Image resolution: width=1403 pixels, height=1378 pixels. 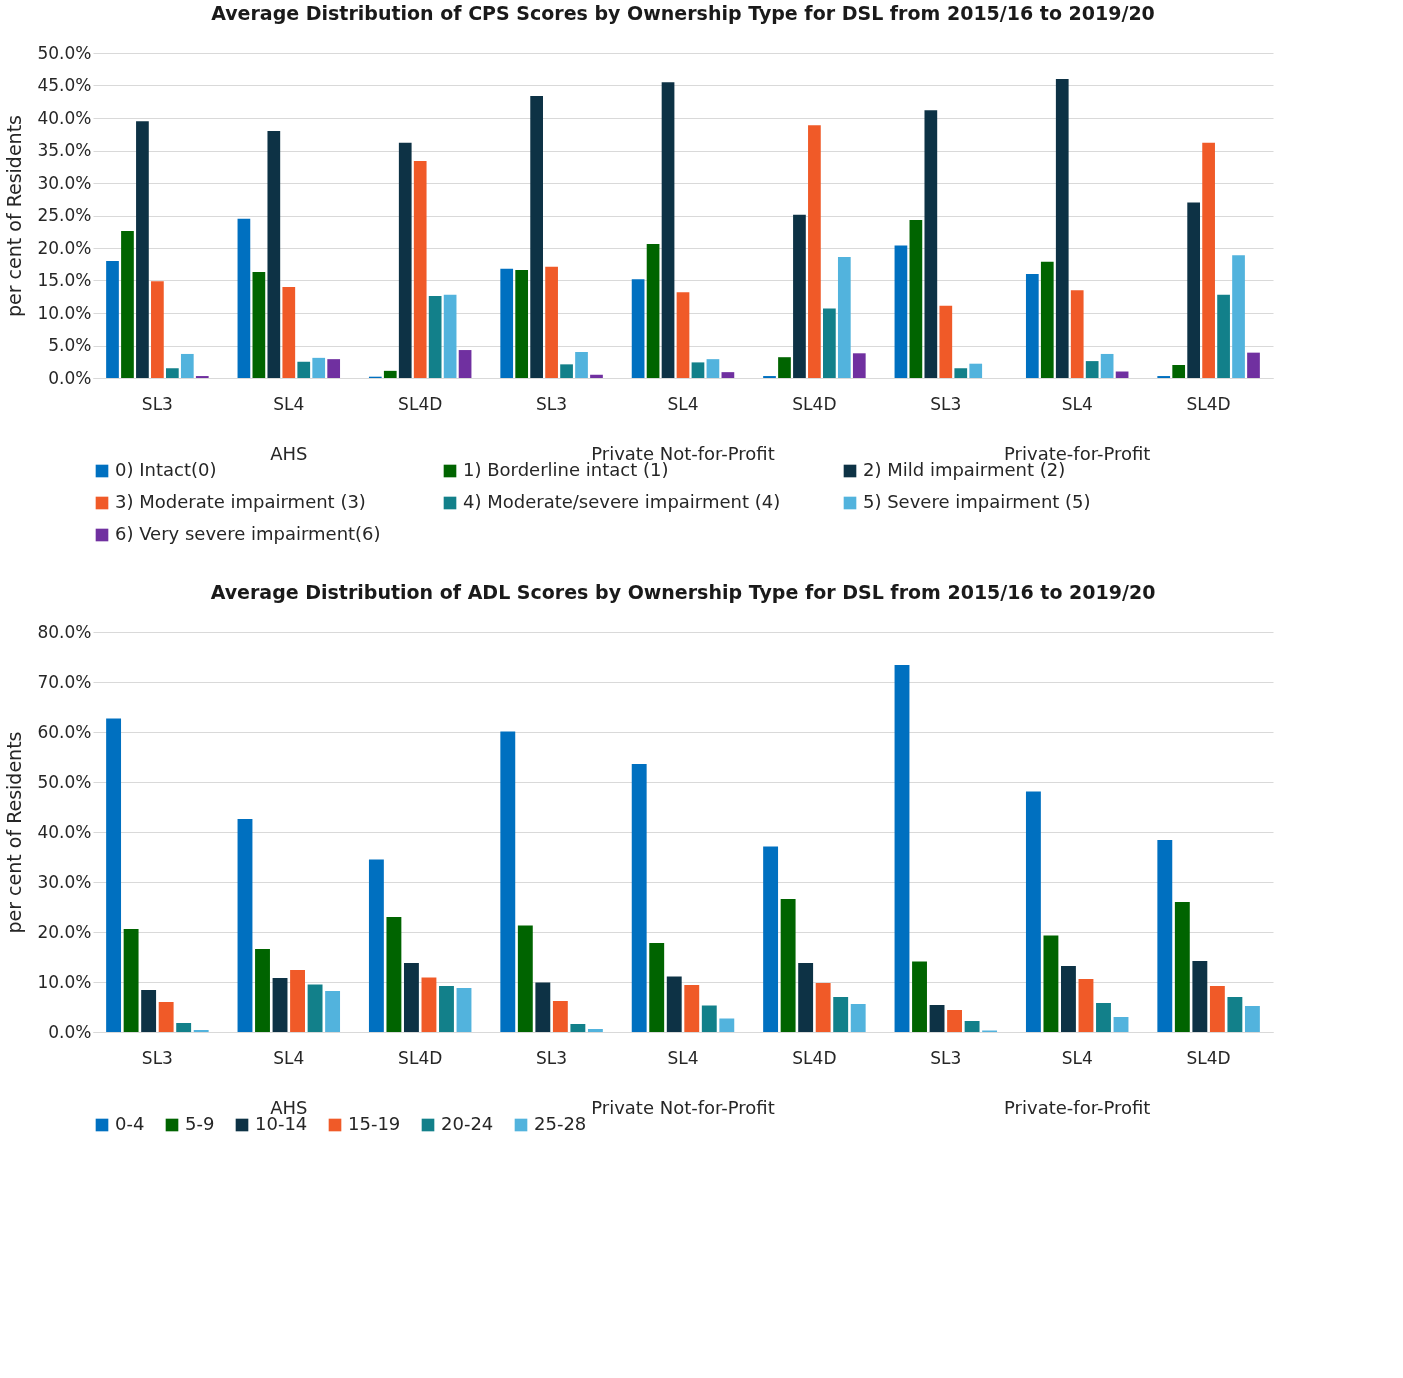 What do you see at coordinates (64, 731) in the screenshot?
I see `y-tick-label: 60.0%` at bounding box center [64, 731].